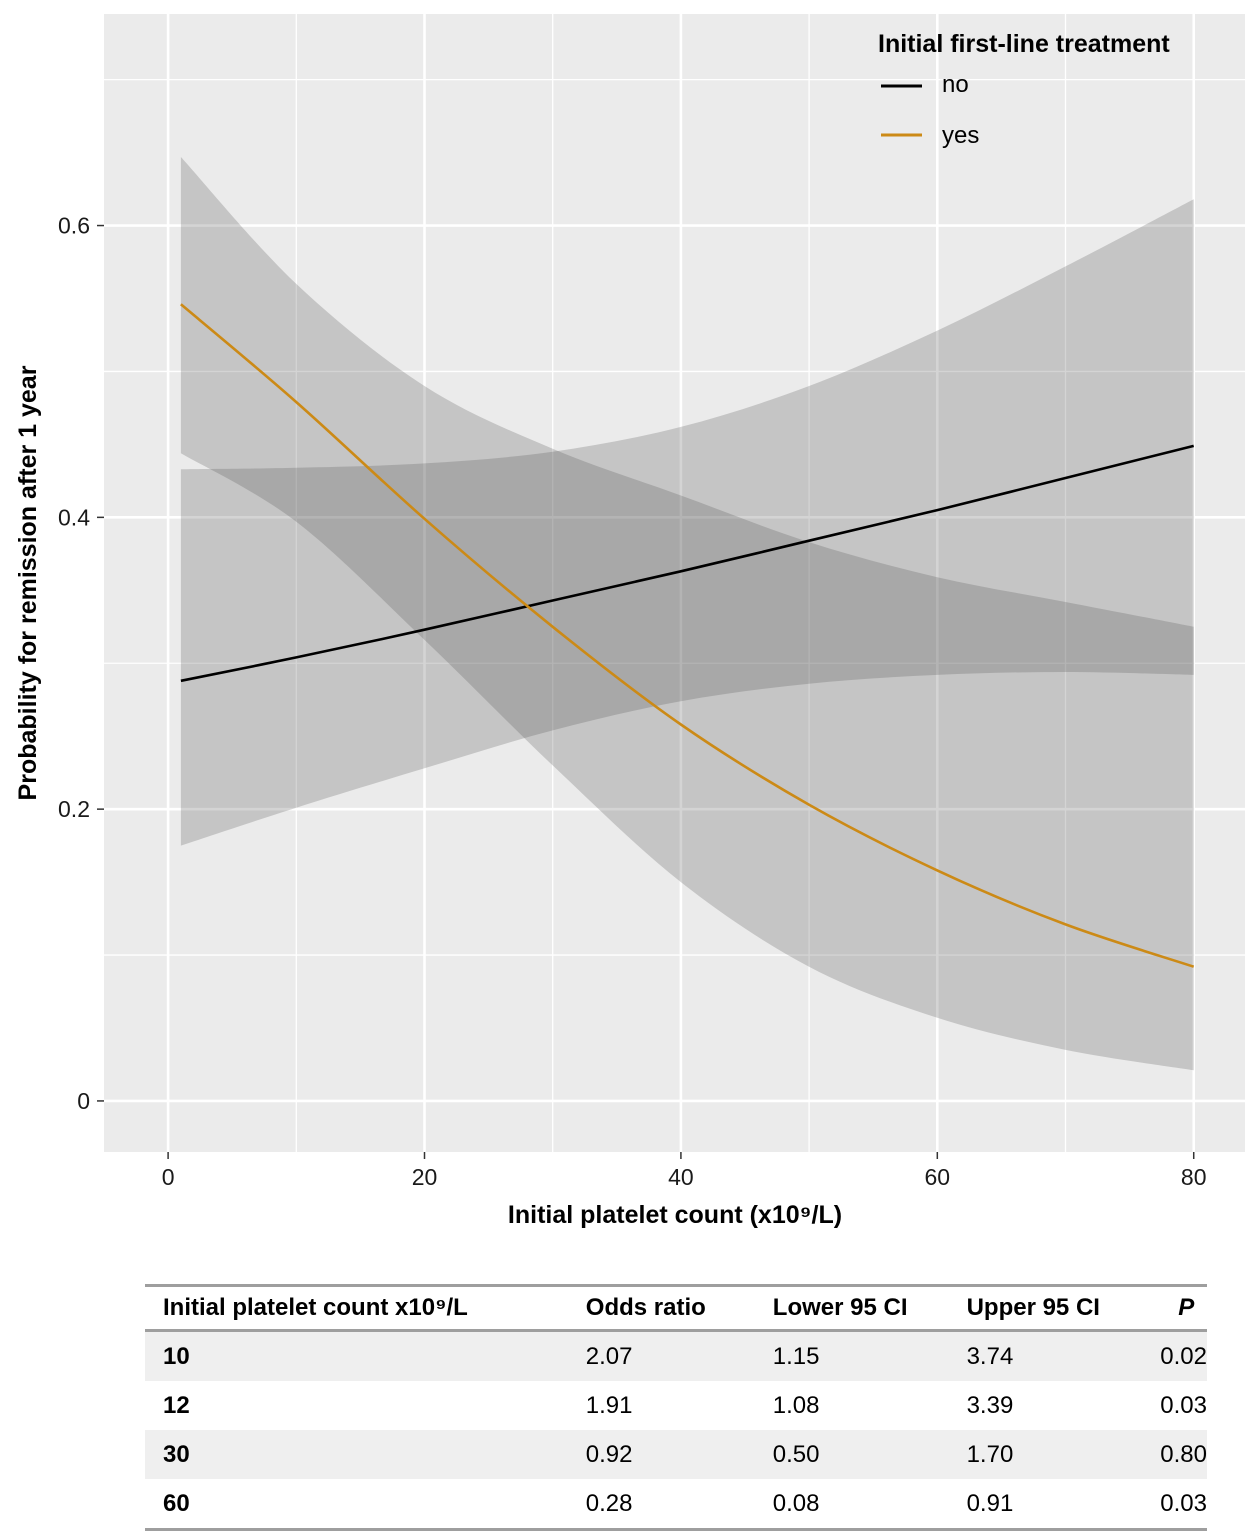 Image resolution: width=1257 pixels, height=1539 pixels. Describe the element at coordinates (796, 1356) in the screenshot. I see `cell-lower-ci: 1.15` at that location.